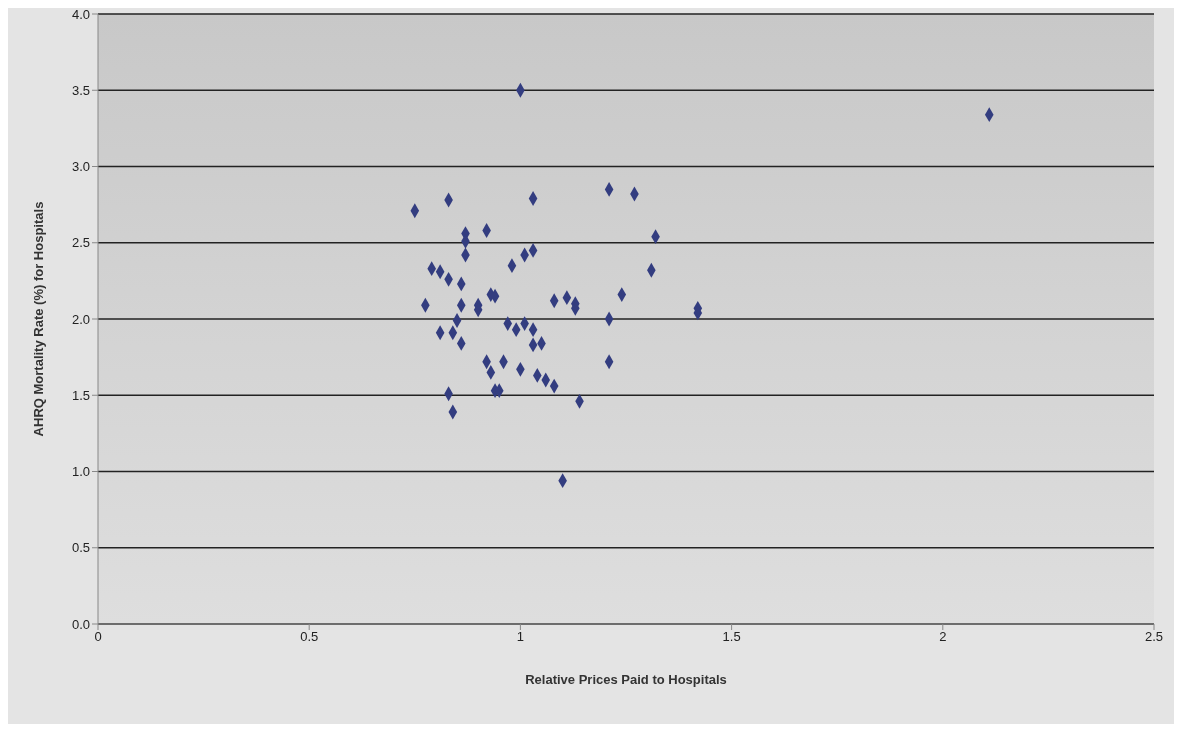 This screenshot has width=1182, height=732. What do you see at coordinates (80, 319) in the screenshot?
I see `y-tick-label: 2.0` at bounding box center [80, 319].